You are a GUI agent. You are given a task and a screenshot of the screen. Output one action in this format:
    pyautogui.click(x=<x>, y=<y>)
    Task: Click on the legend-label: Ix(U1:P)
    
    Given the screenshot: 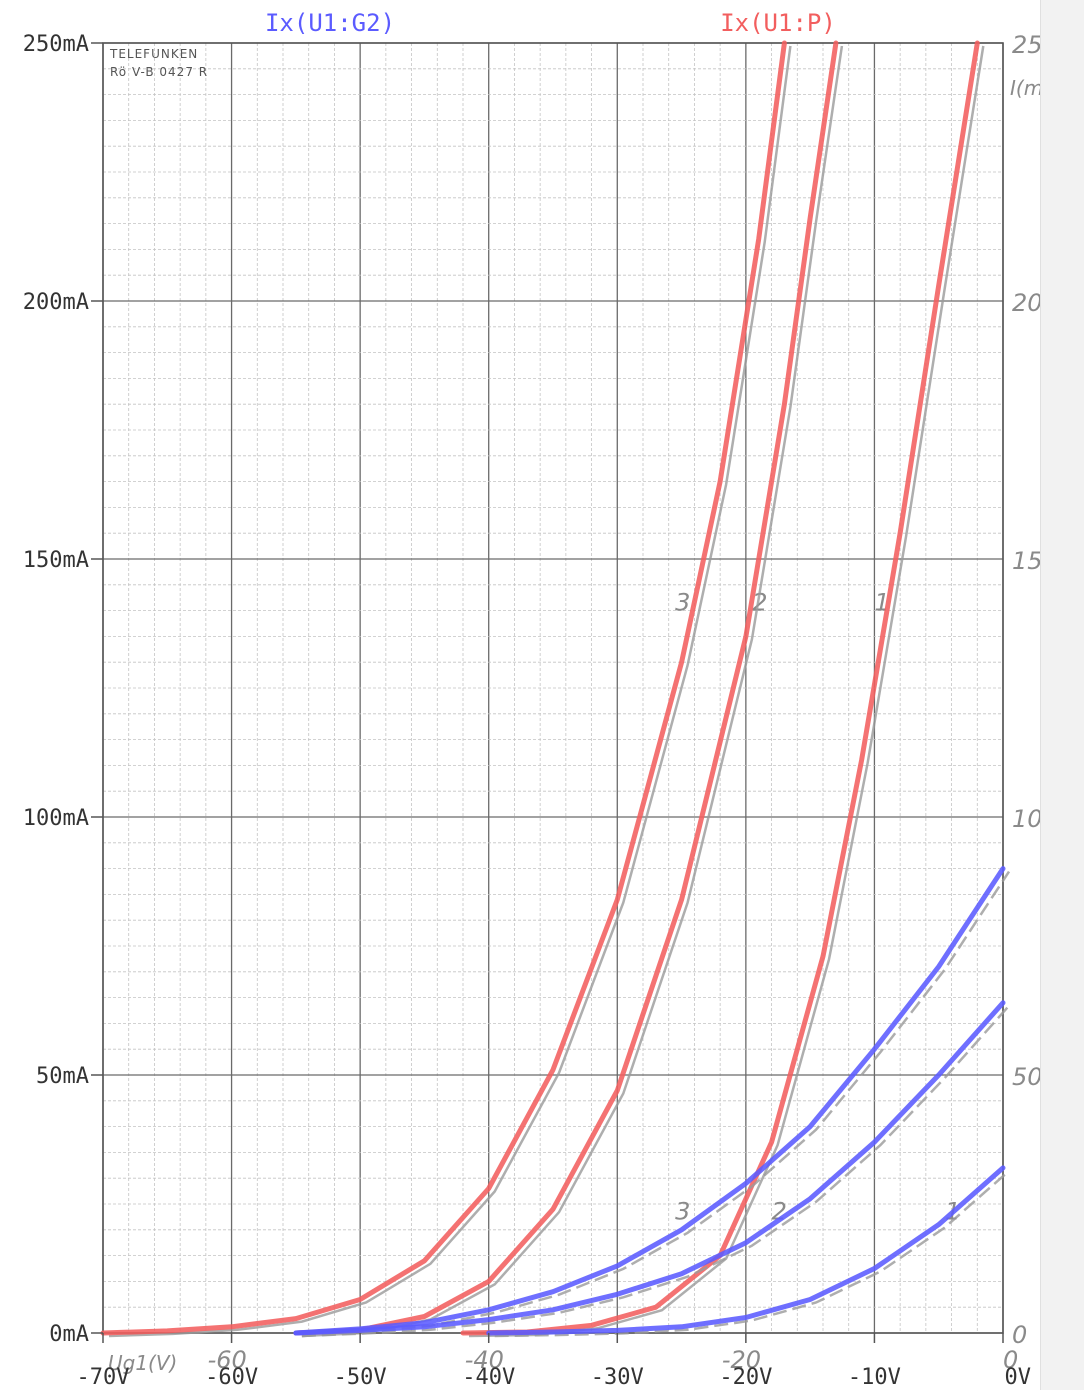 What is the action you would take?
    pyautogui.click(x=778, y=23)
    